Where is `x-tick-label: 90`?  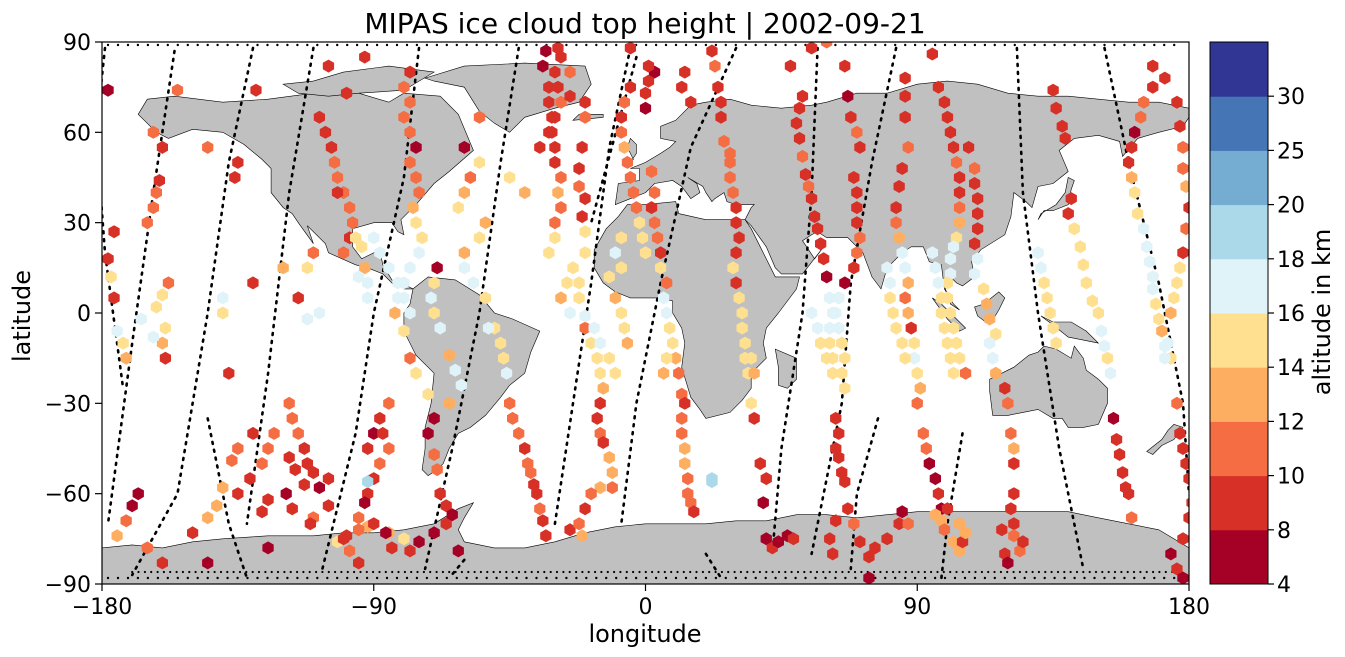 x-tick-label: 90 is located at coordinates (917, 607).